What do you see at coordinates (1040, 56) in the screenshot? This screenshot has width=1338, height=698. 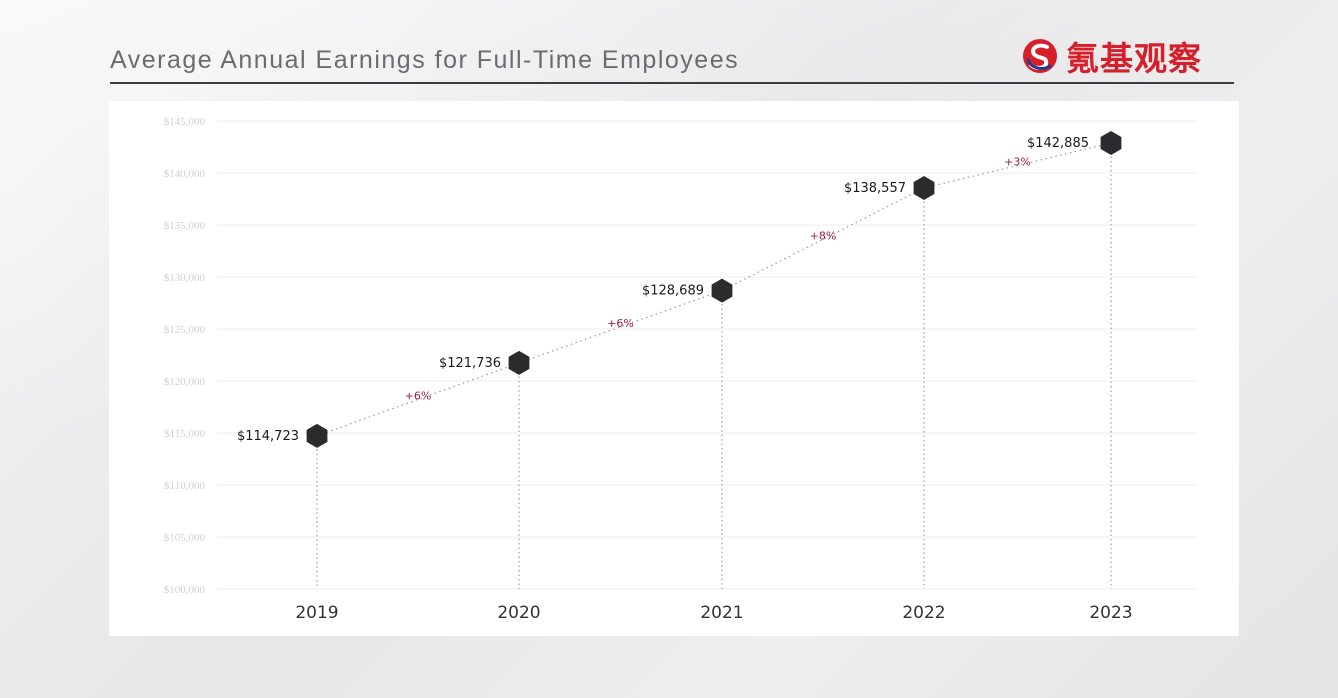 I see `s-swirl-logo-icon` at bounding box center [1040, 56].